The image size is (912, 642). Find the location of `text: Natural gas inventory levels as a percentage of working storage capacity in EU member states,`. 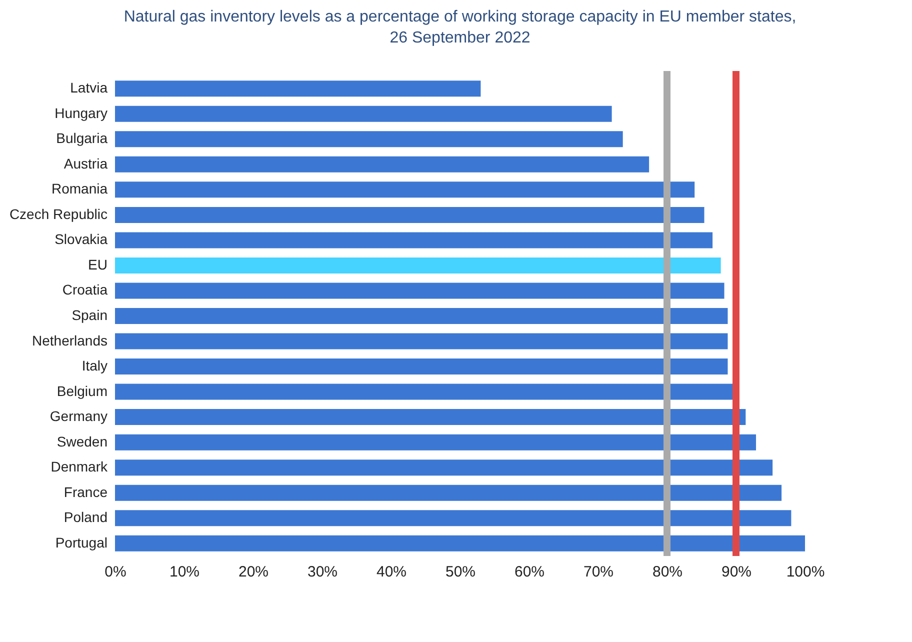

text: Natural gas inventory levels as a percentage of working storage capacity in EU member states, is located at coordinates (460, 17).